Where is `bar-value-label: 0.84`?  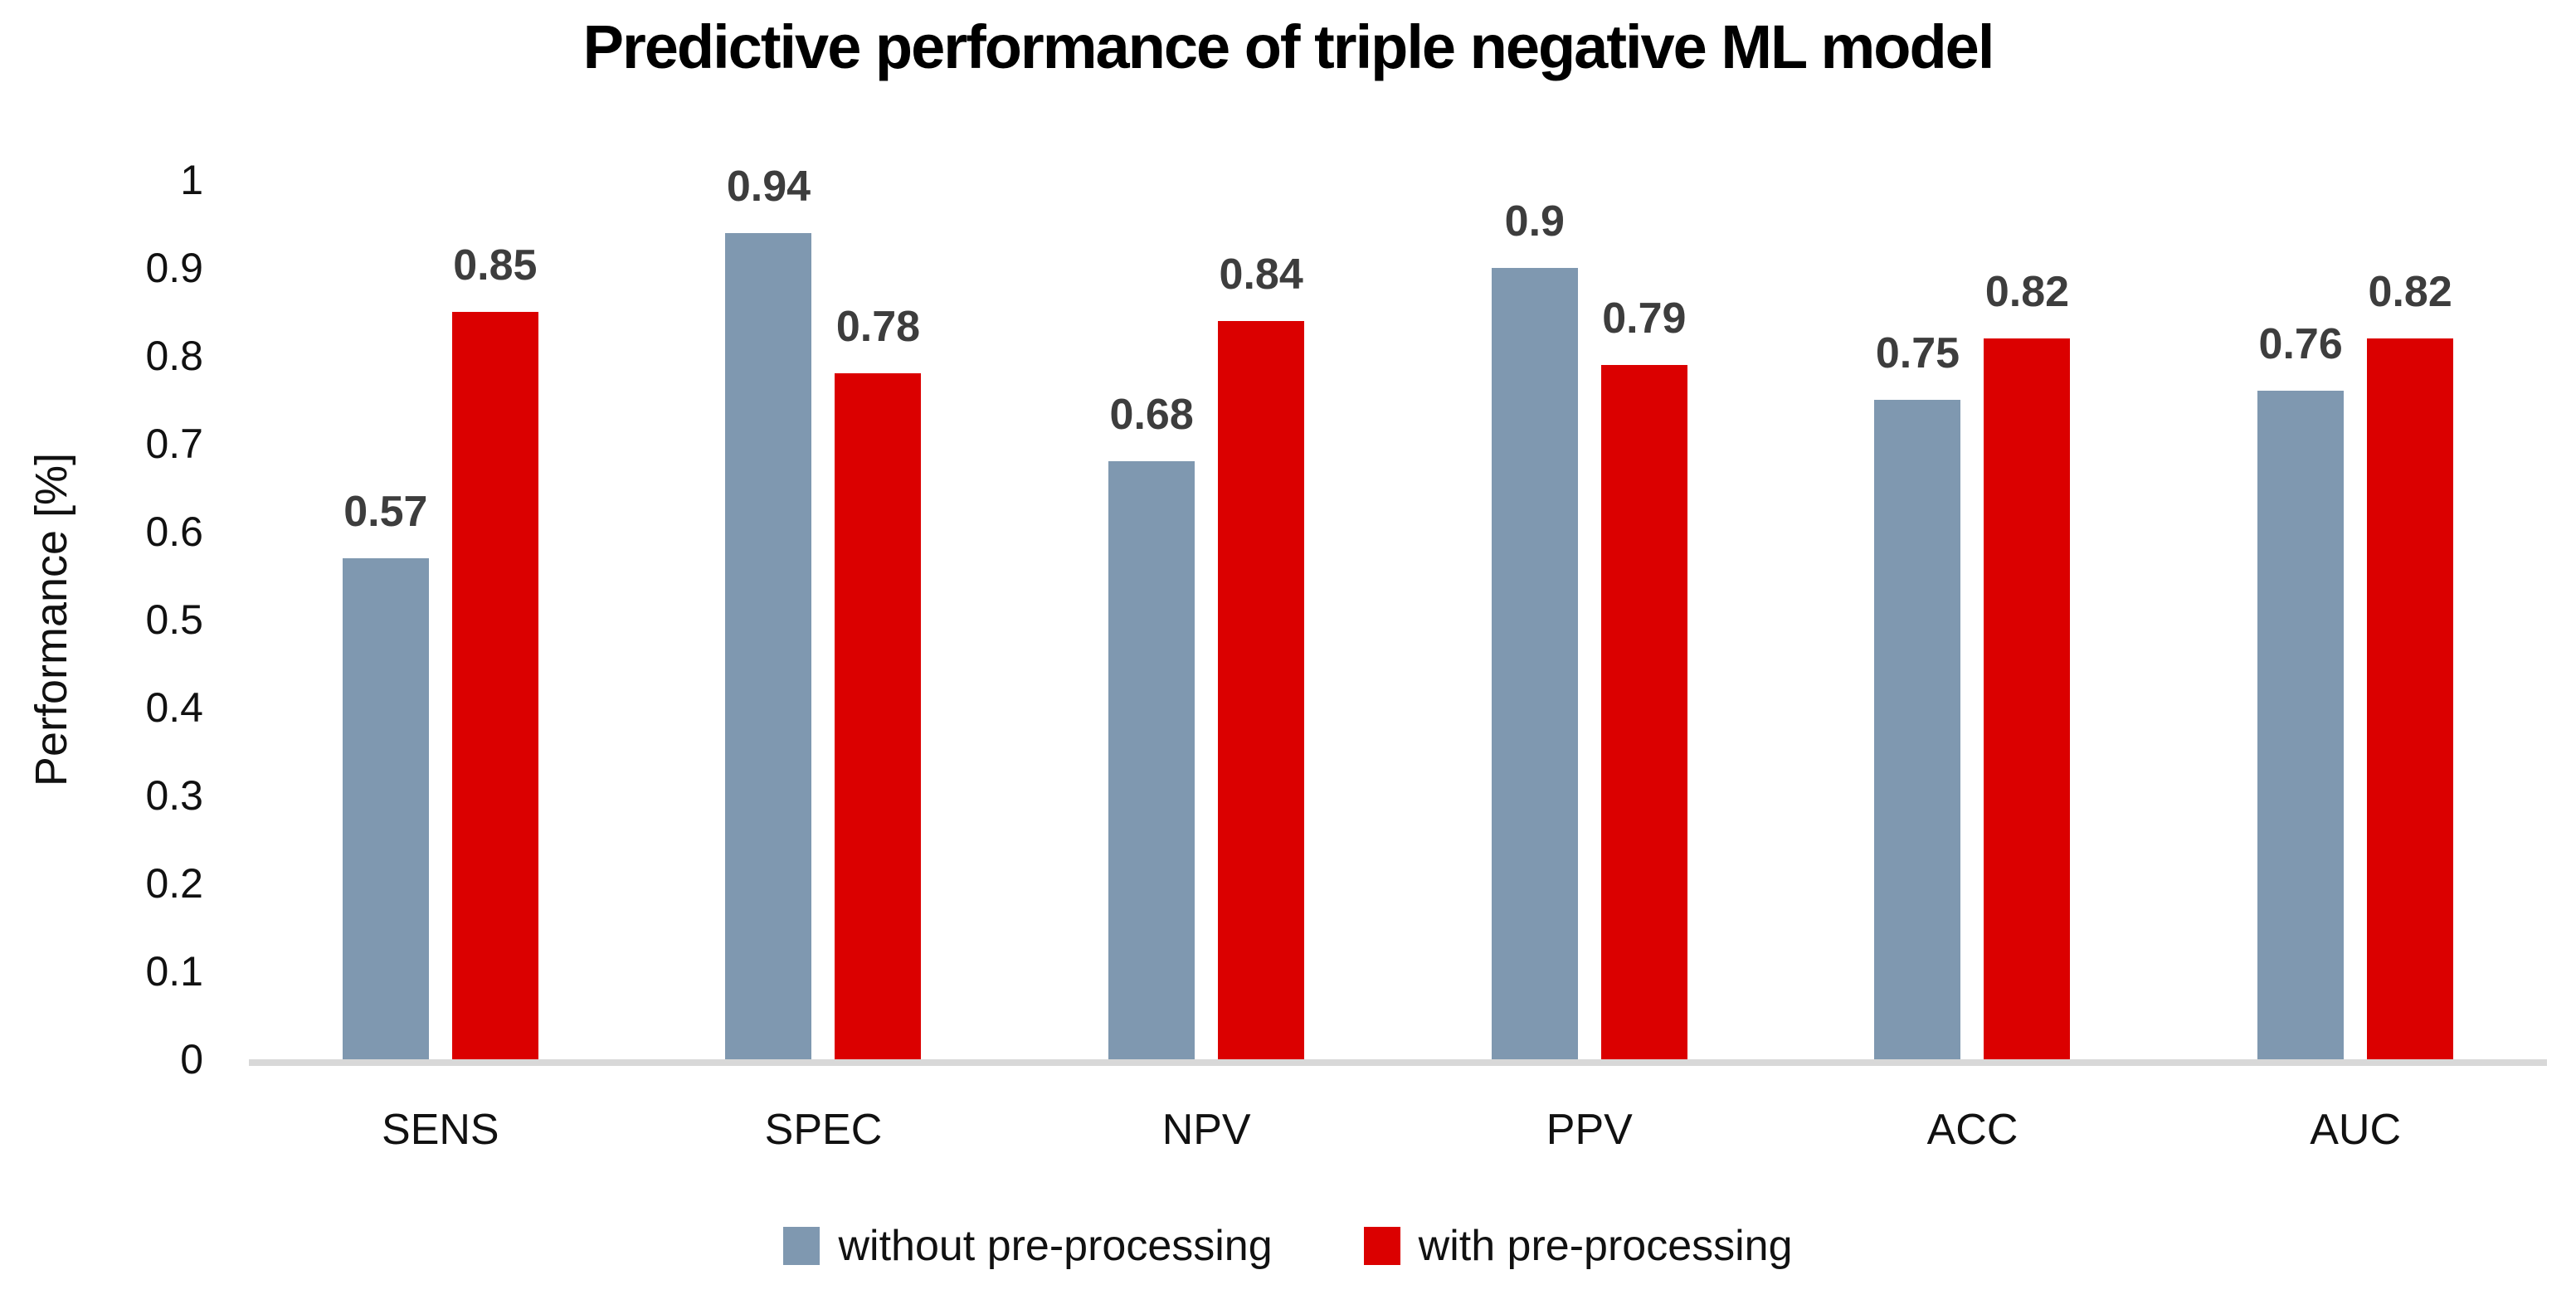 bar-value-label: 0.84 is located at coordinates (1261, 274).